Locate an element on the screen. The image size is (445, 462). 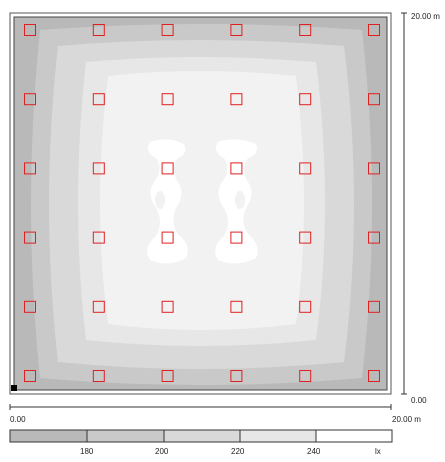
isolux-hole-right is located at coordinates (240, 200).